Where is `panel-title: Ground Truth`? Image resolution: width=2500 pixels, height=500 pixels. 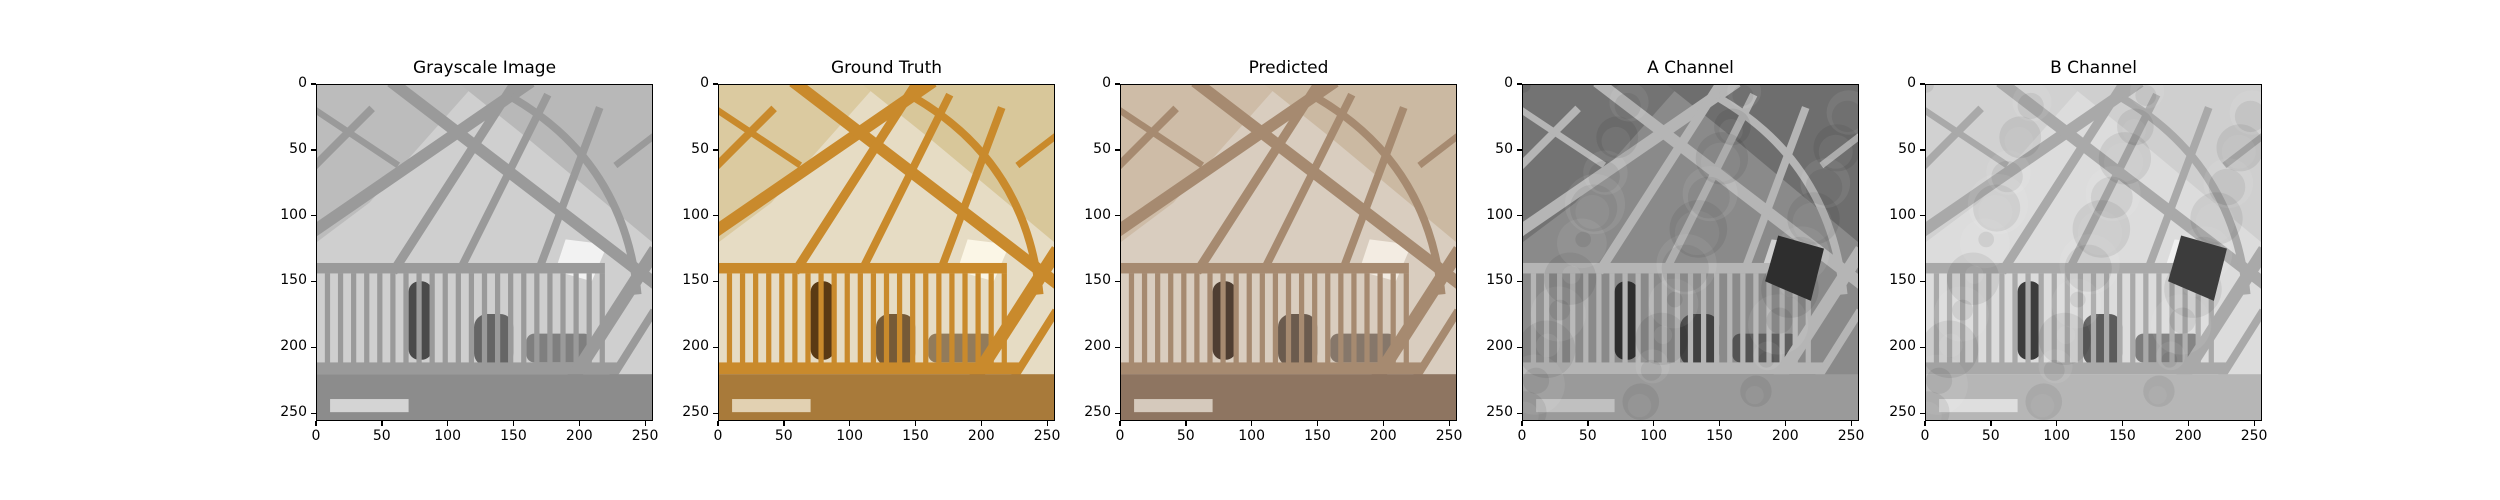 panel-title: Ground Truth is located at coordinates (886, 68).